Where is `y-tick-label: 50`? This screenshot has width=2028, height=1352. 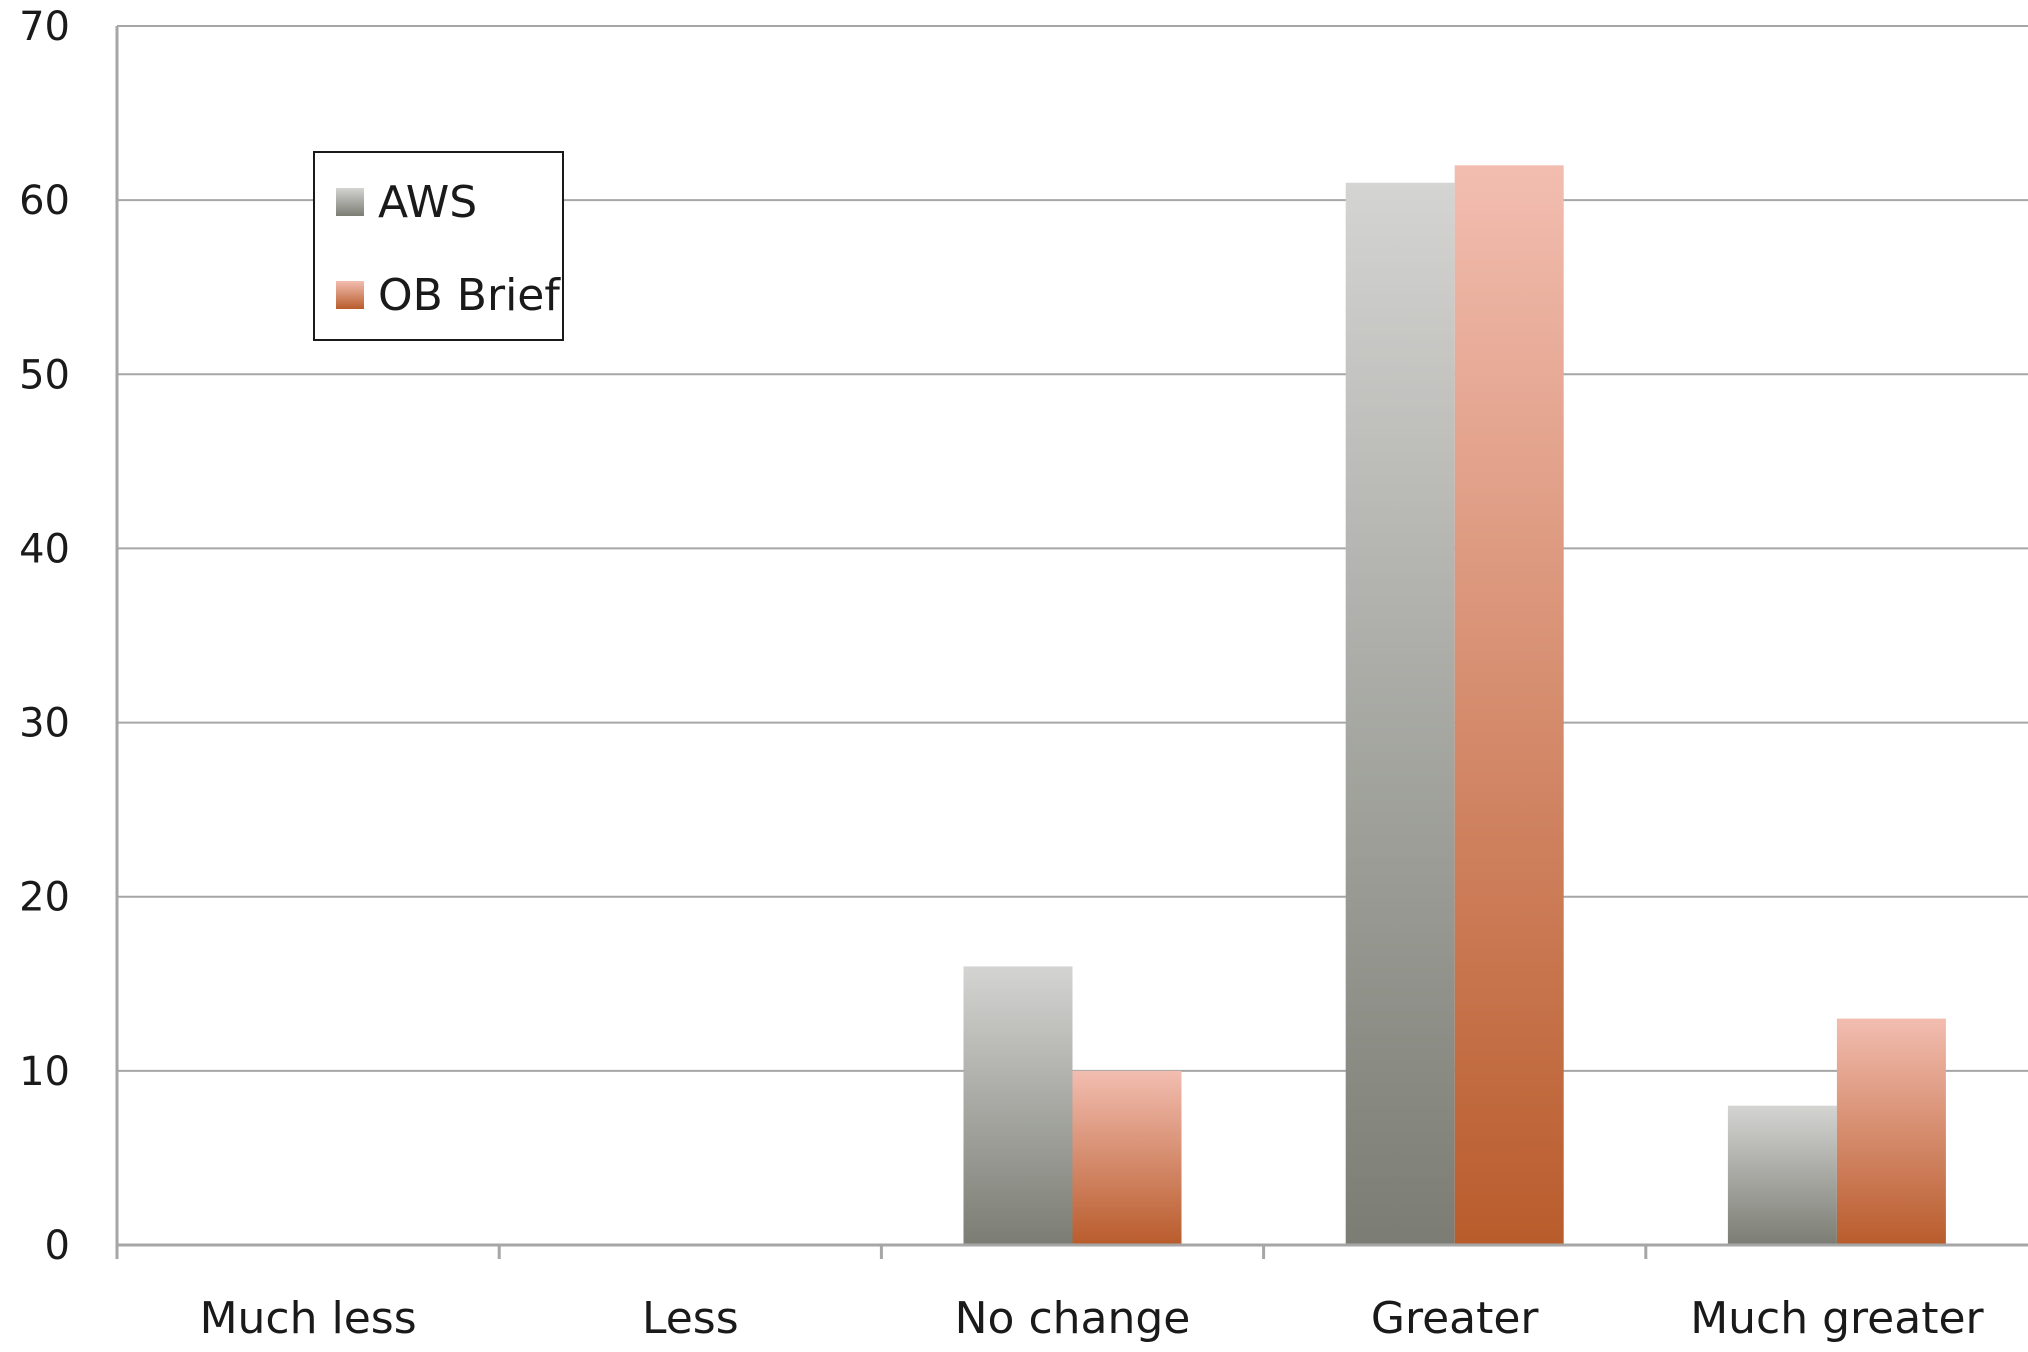 y-tick-label: 50 is located at coordinates (44, 375).